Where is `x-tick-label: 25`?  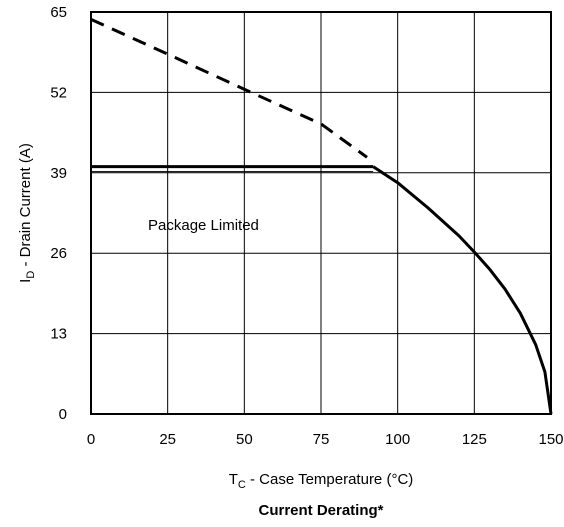
x-tick-label: 25 is located at coordinates (167, 439).